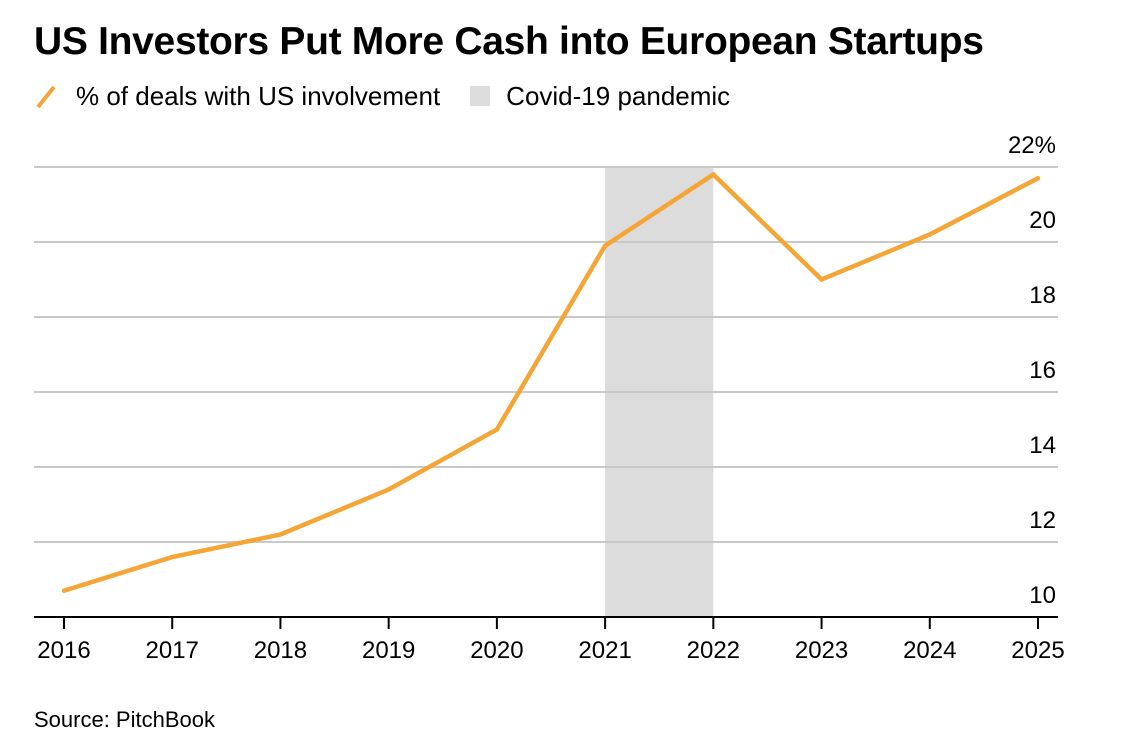 This screenshot has width=1134, height=746. I want to click on x-tick-label: 2023, so click(821, 650).